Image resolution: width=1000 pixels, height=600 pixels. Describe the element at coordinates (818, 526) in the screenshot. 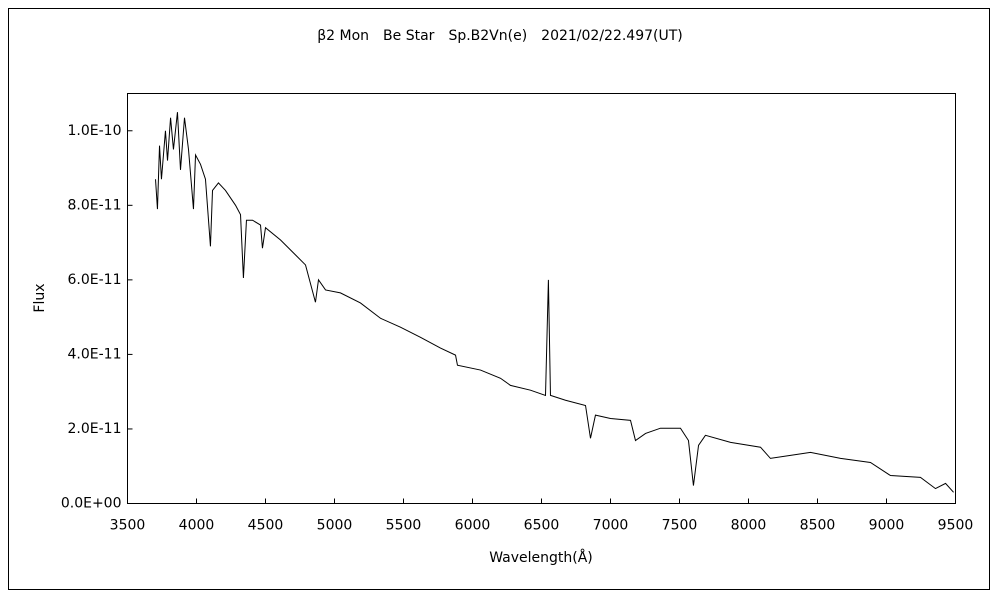

I see `x-tick-label: 8500` at that location.